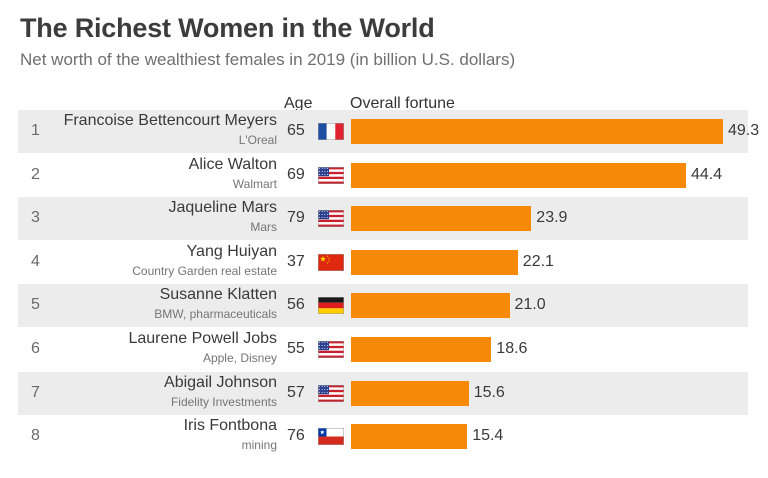 The width and height of the screenshot is (768, 478). What do you see at coordinates (35, 305) in the screenshot?
I see `row-rank: 5` at bounding box center [35, 305].